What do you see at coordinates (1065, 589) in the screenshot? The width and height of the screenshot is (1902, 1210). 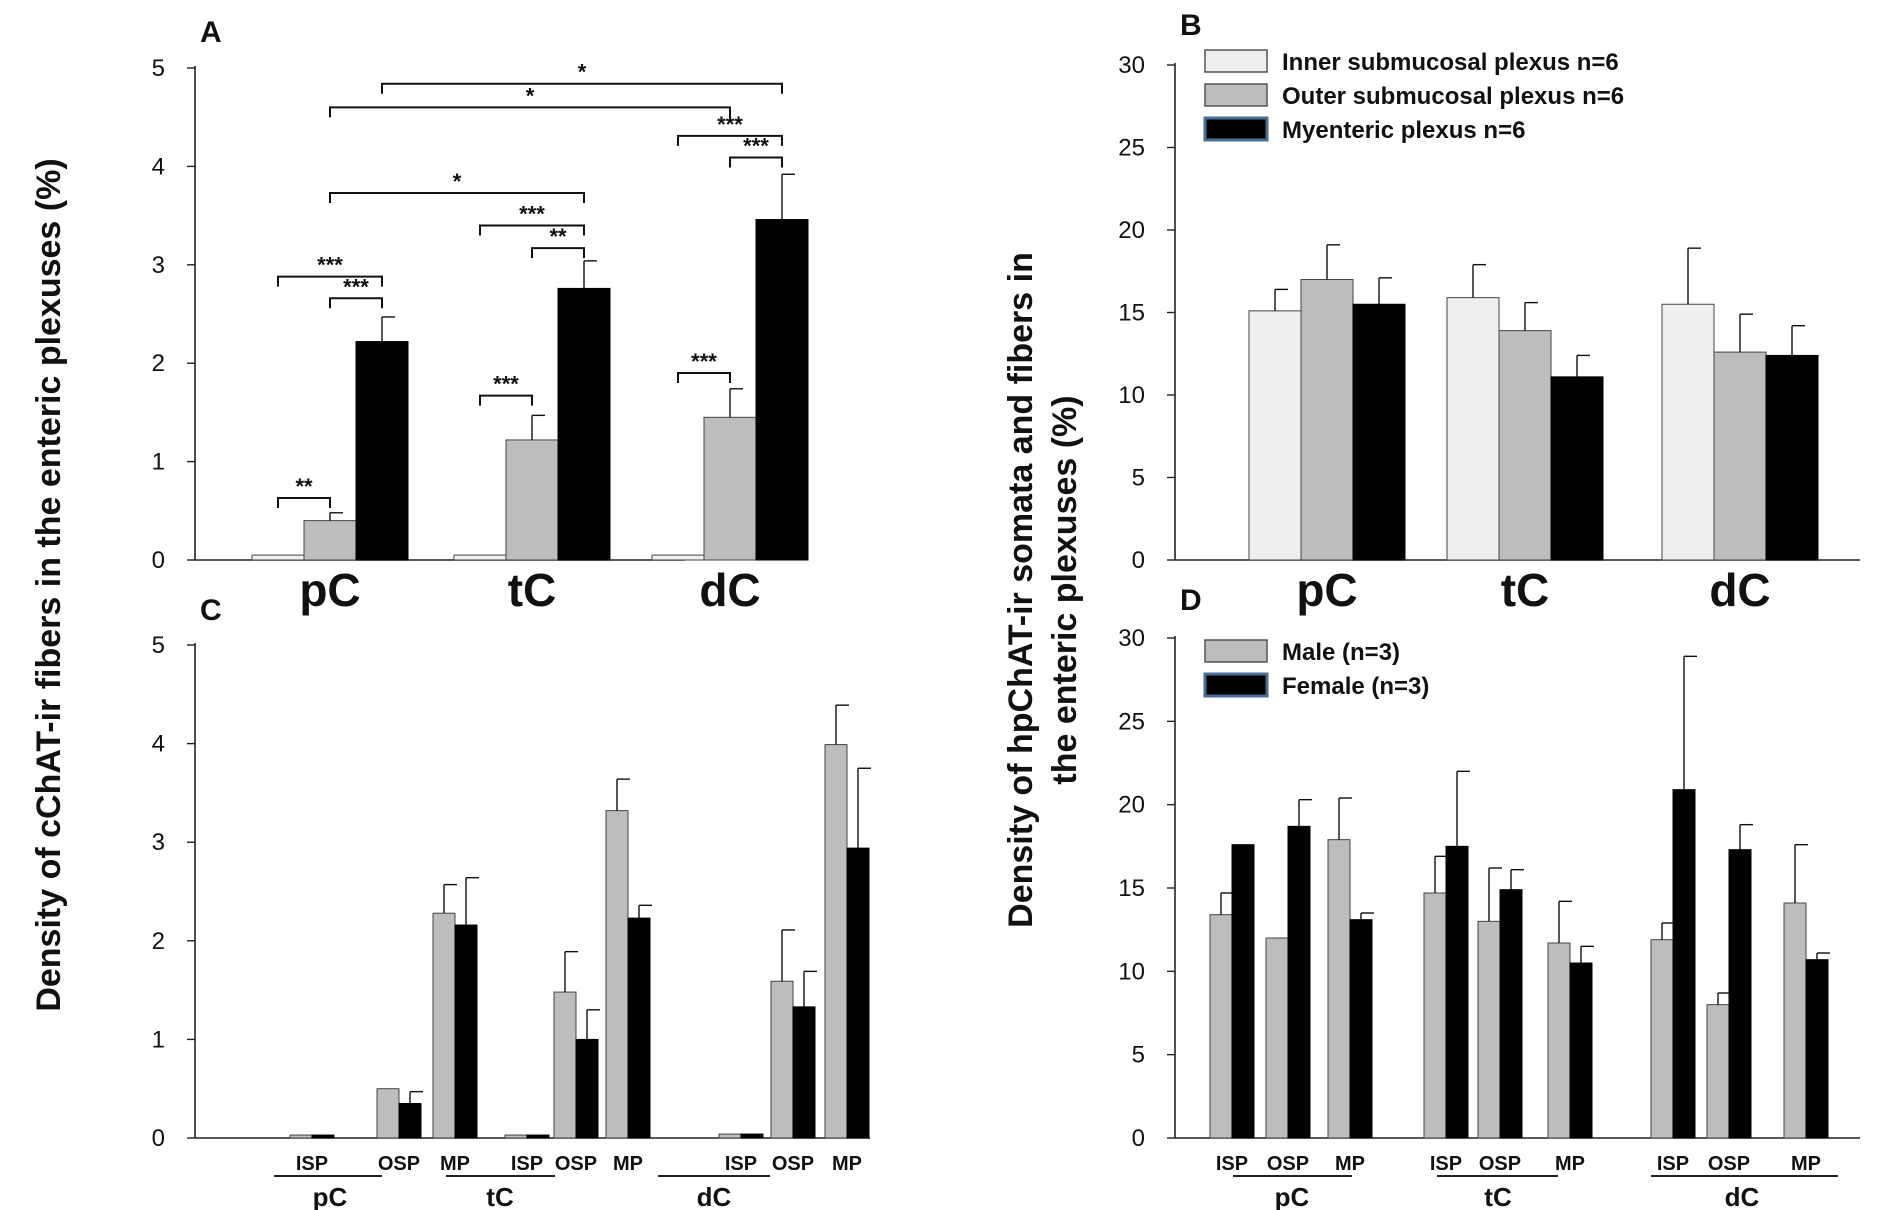 I see `right-y-axis-label-line2: the enteric plexuses (%)` at bounding box center [1065, 589].